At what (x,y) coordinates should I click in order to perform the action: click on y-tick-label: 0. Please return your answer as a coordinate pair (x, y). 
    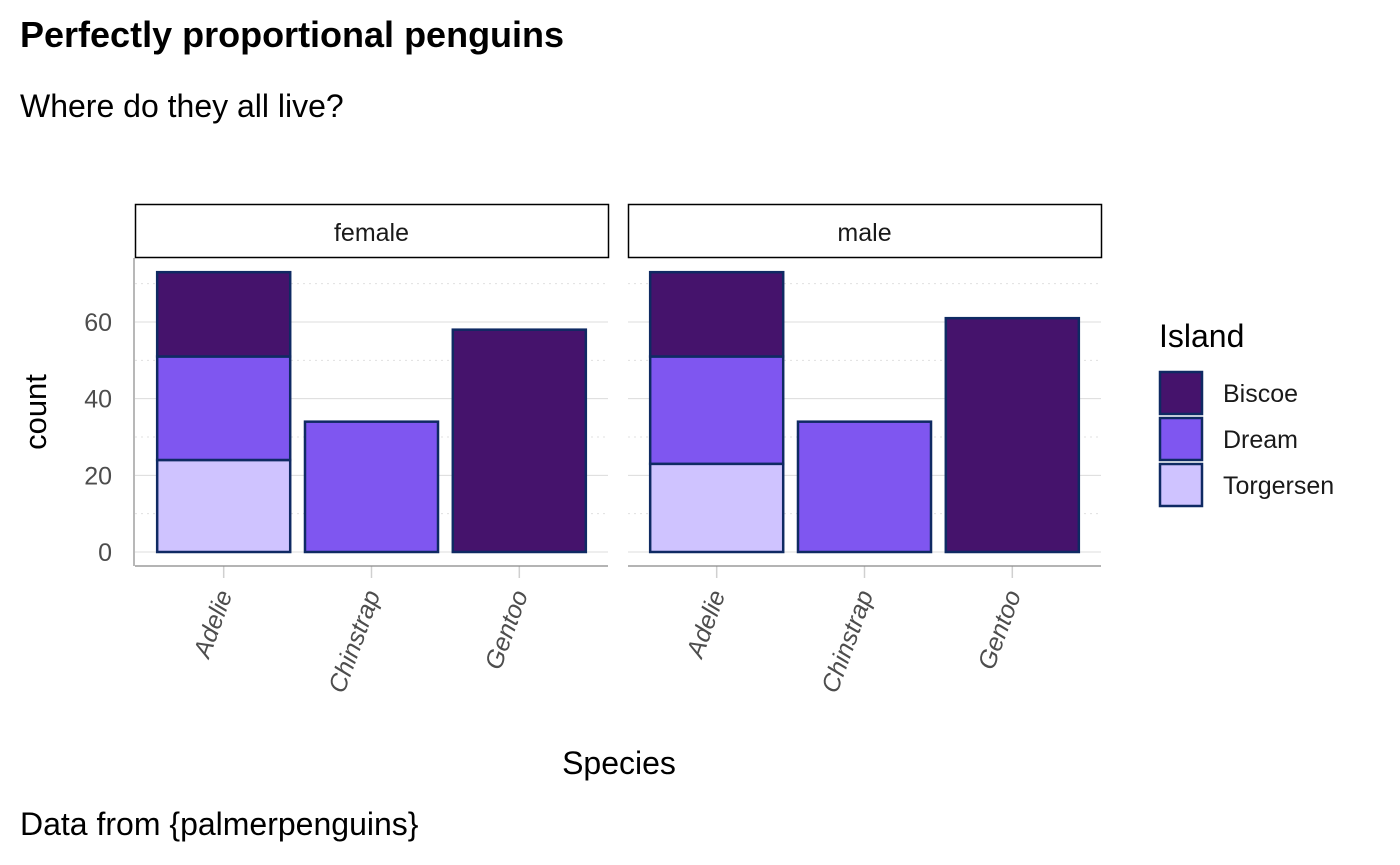
    Looking at the image, I should click on (105, 553).